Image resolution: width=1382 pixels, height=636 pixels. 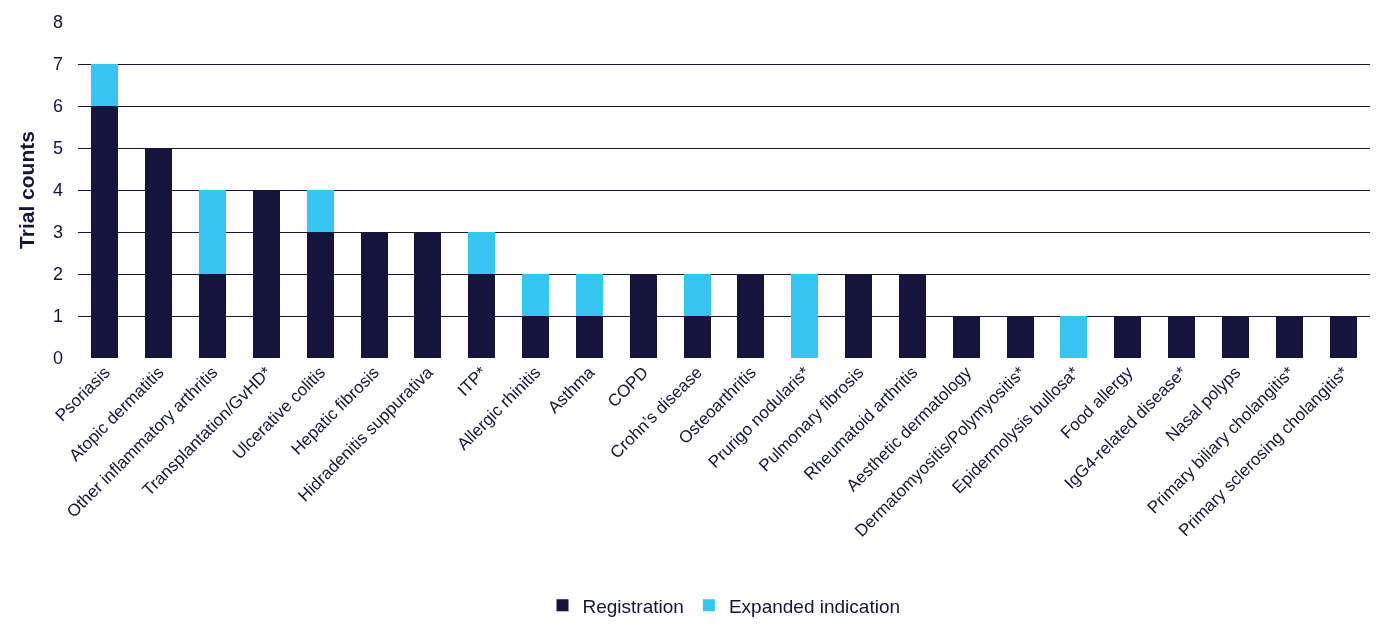 I want to click on y-tick-label: 1, so click(x=57, y=316).